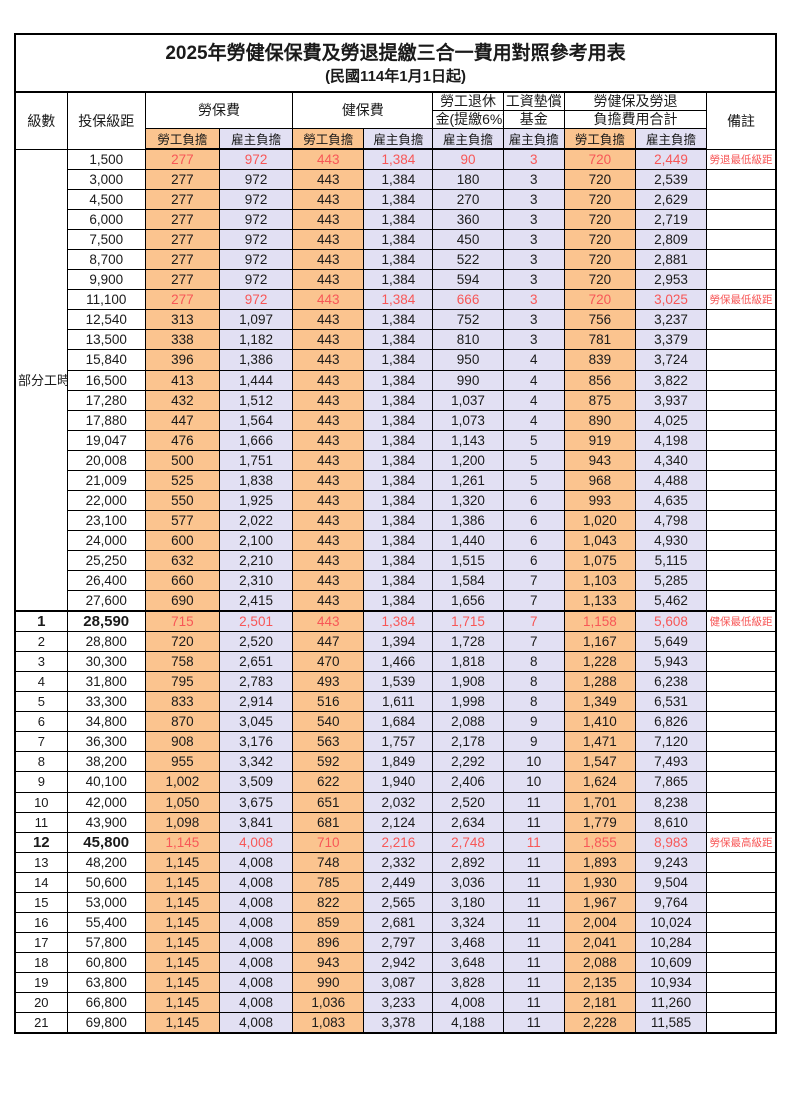 The image size is (791, 1120). Describe the element at coordinates (328, 742) in the screenshot. I see `cell-health-employee: 563` at that location.